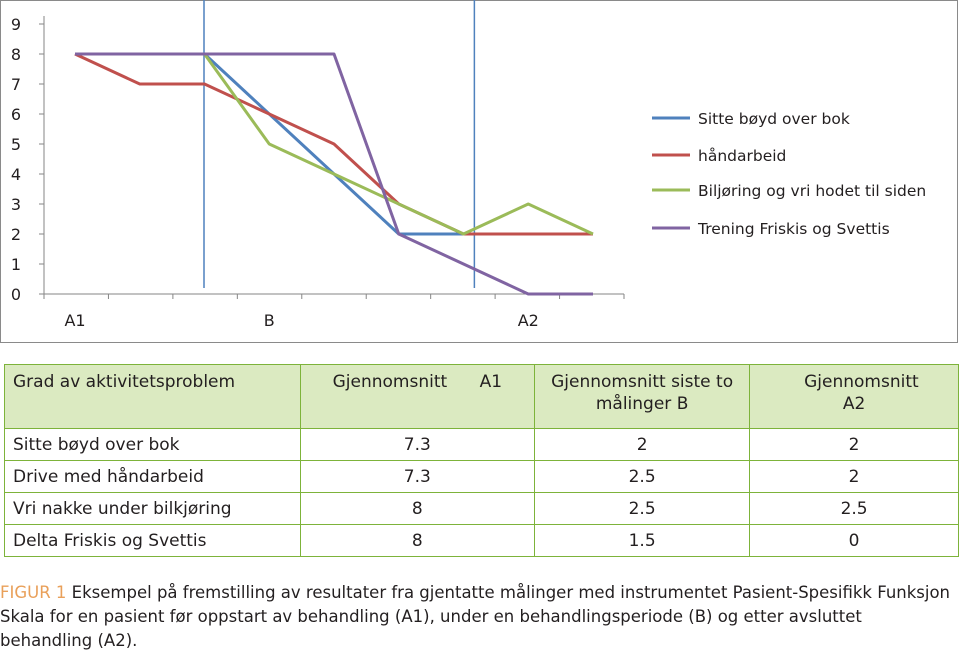  Describe the element at coordinates (812, 191) in the screenshot. I see `legend-label: Biljøring og vri hodet til siden` at that location.